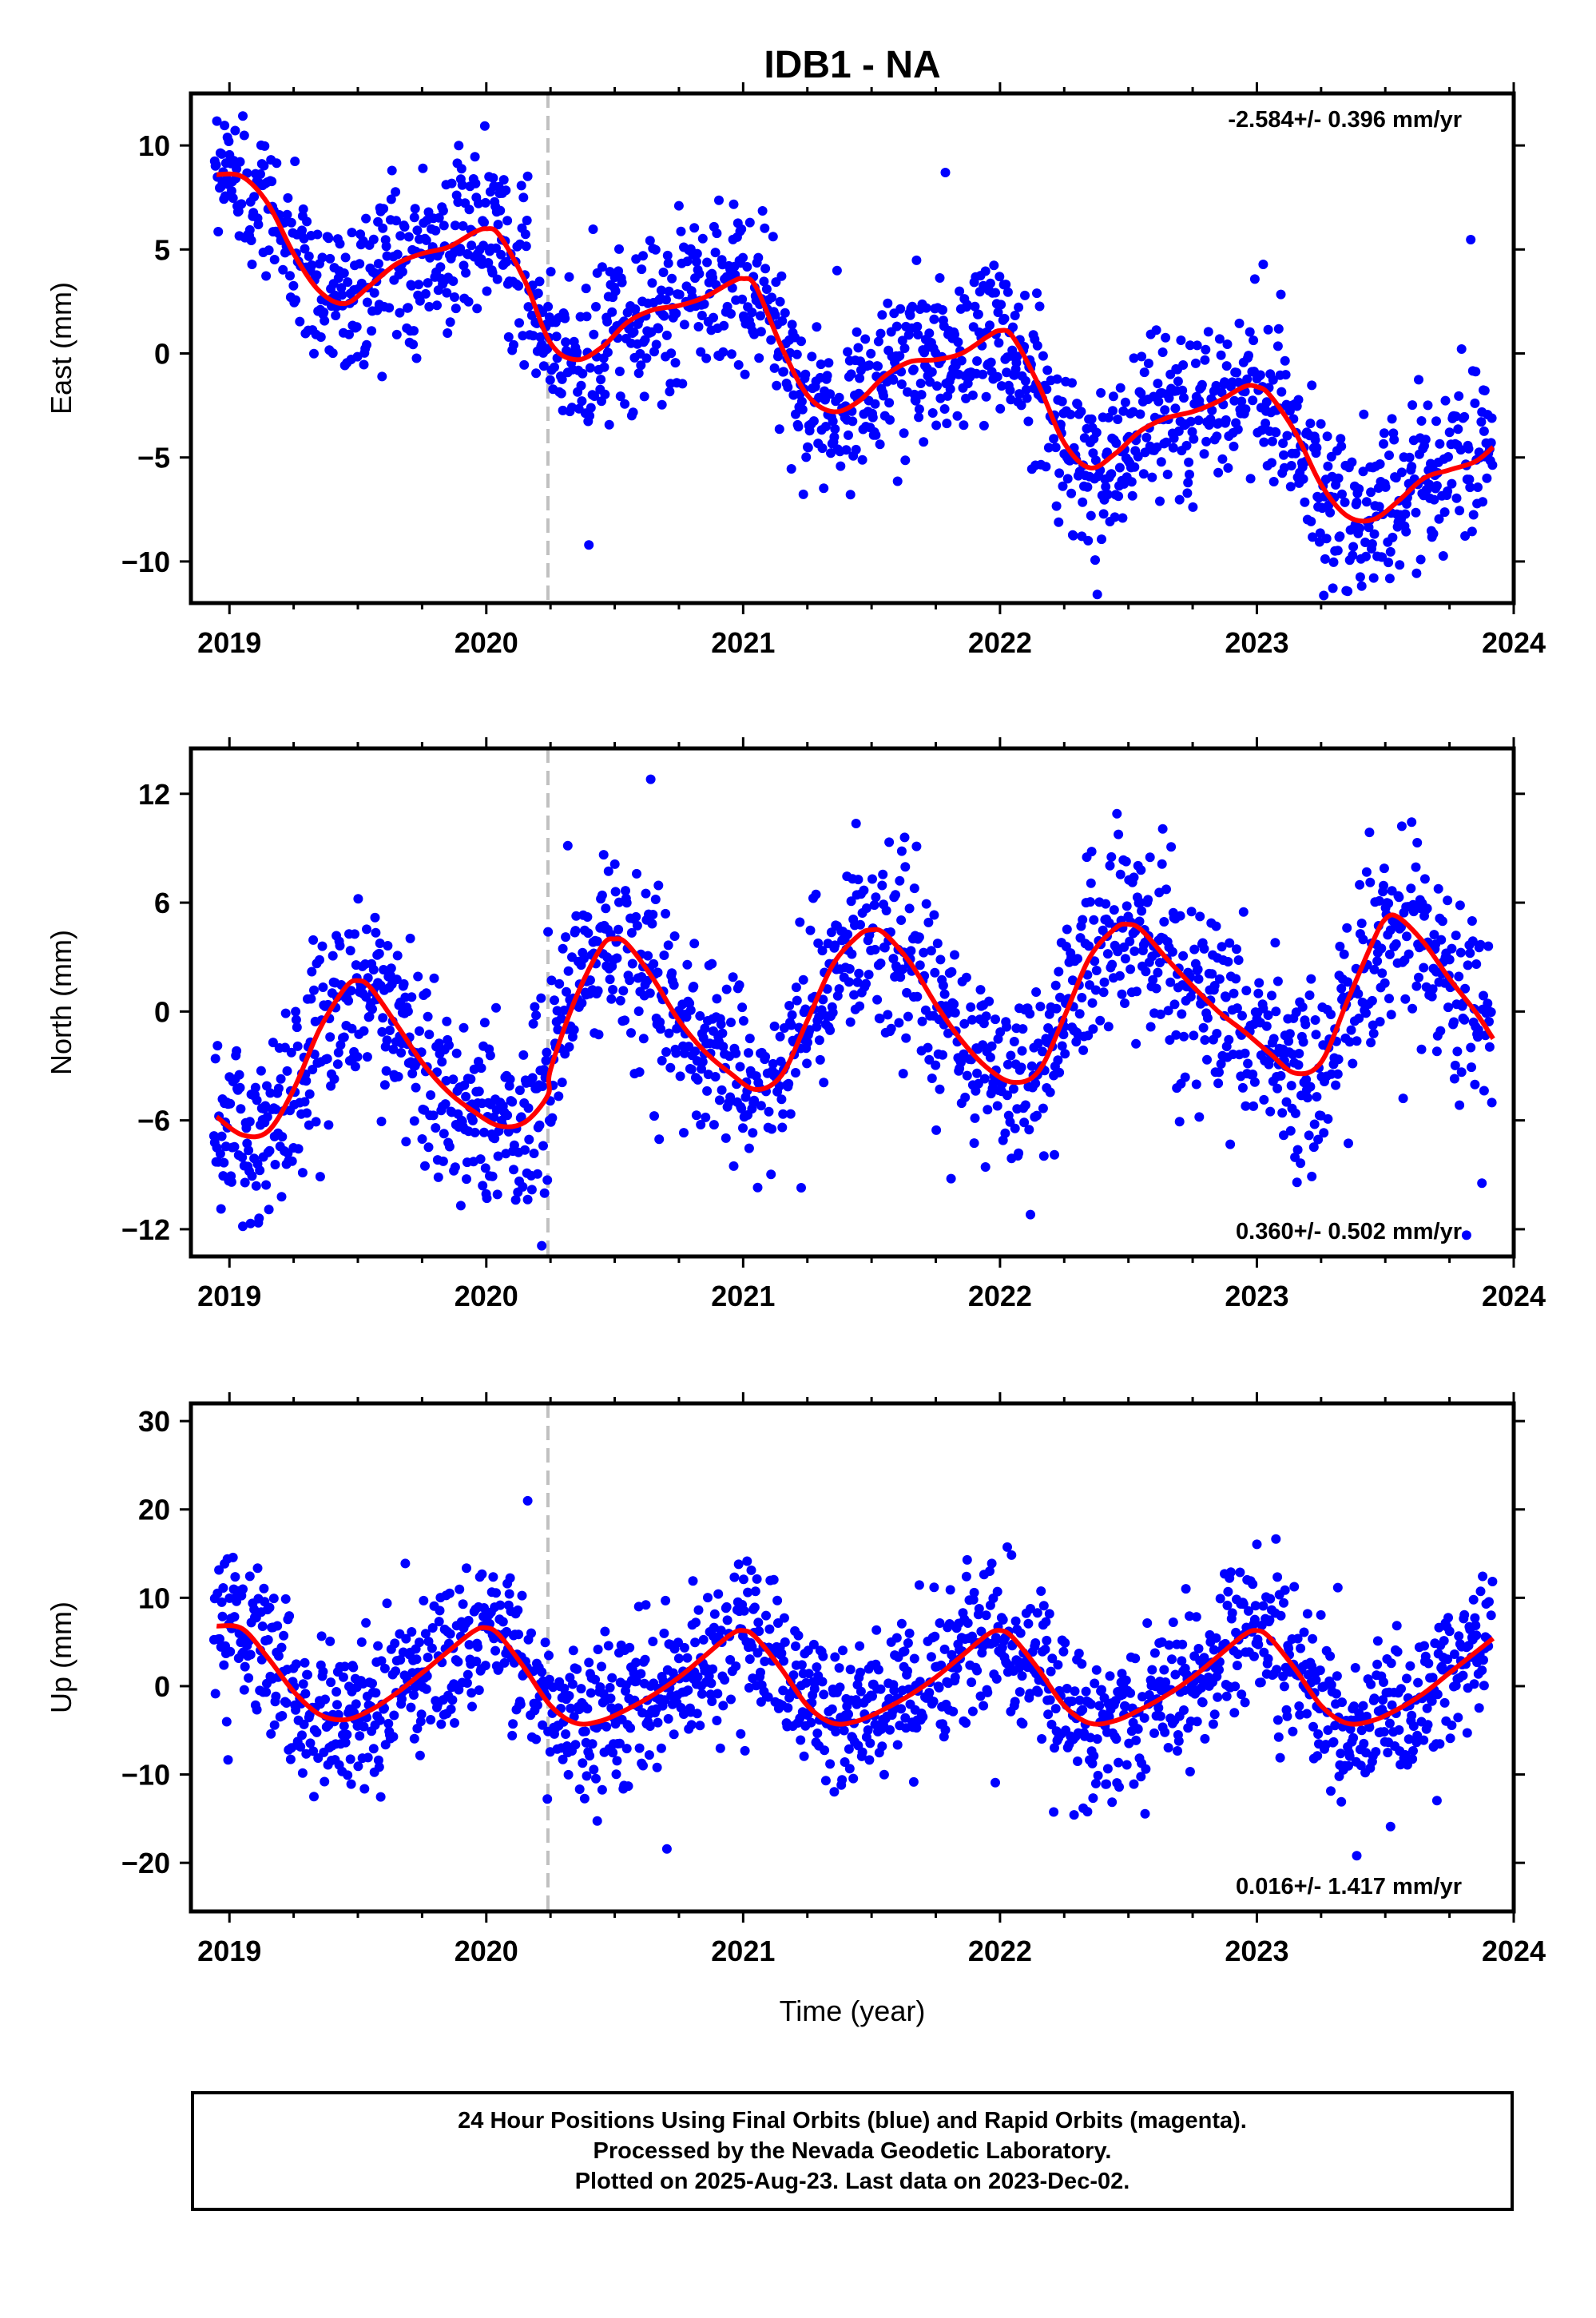 This screenshot has width=1596, height=2318. I want to click on fit-line, so click(855, 1675).